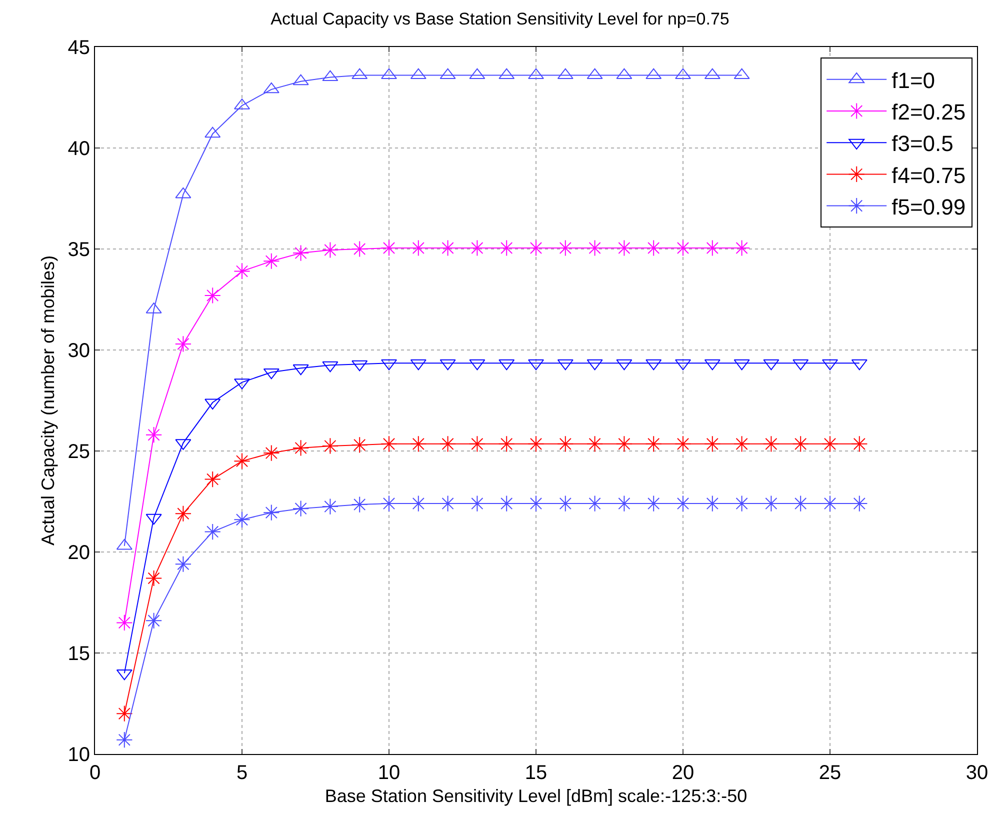  Describe the element at coordinates (242, 773) in the screenshot. I see `x-tick-label: 5` at that location.